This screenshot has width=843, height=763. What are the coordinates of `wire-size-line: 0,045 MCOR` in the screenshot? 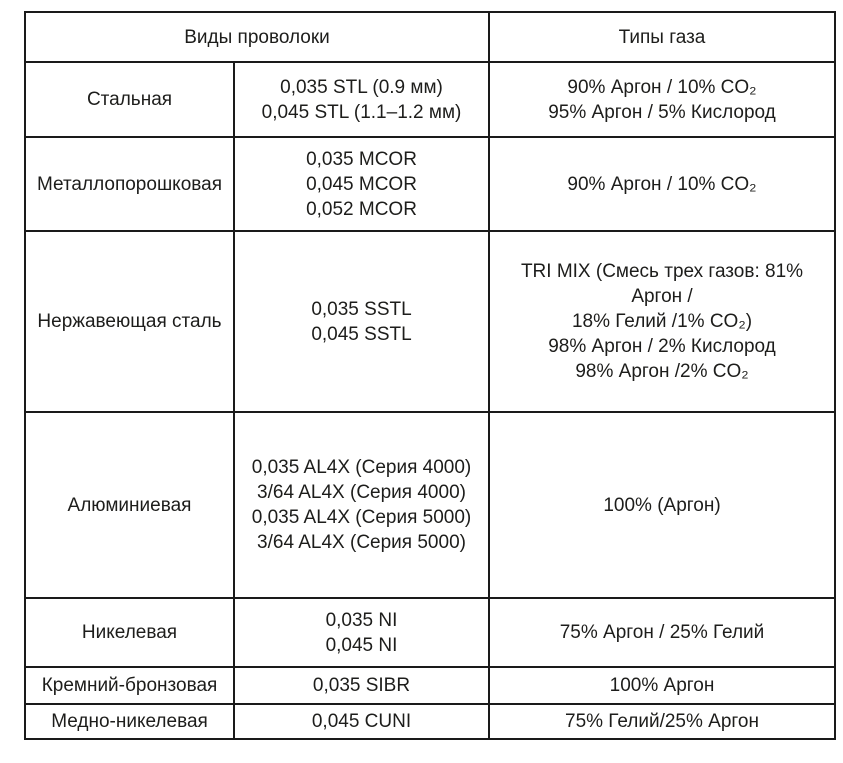 It's located at (361, 184).